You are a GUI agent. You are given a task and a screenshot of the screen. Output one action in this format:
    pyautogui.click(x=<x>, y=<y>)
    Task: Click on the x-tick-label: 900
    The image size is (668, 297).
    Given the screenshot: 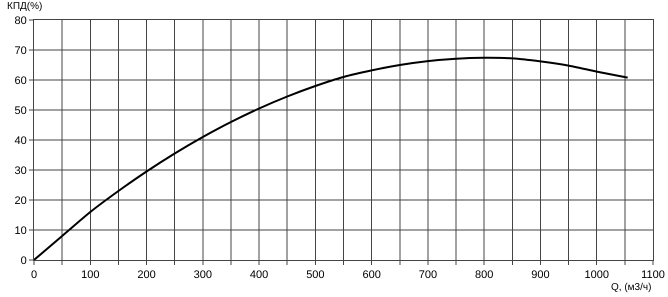 What is the action you would take?
    pyautogui.click(x=540, y=275)
    